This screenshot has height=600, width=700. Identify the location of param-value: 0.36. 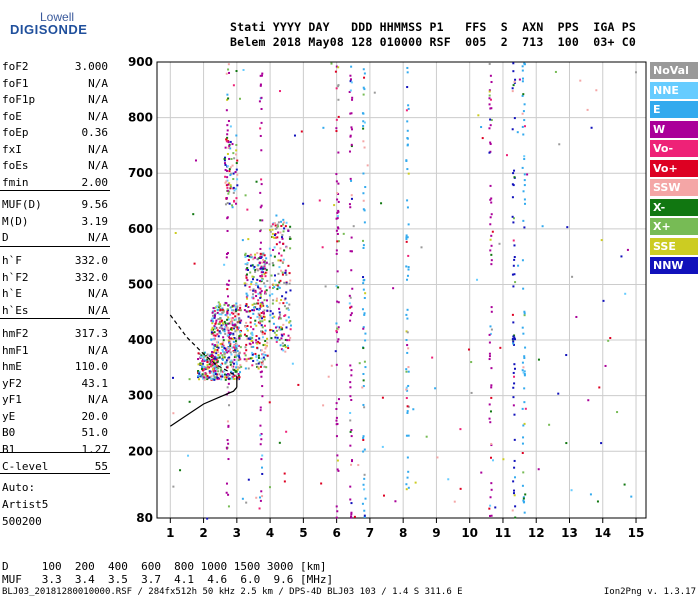
(95, 132).